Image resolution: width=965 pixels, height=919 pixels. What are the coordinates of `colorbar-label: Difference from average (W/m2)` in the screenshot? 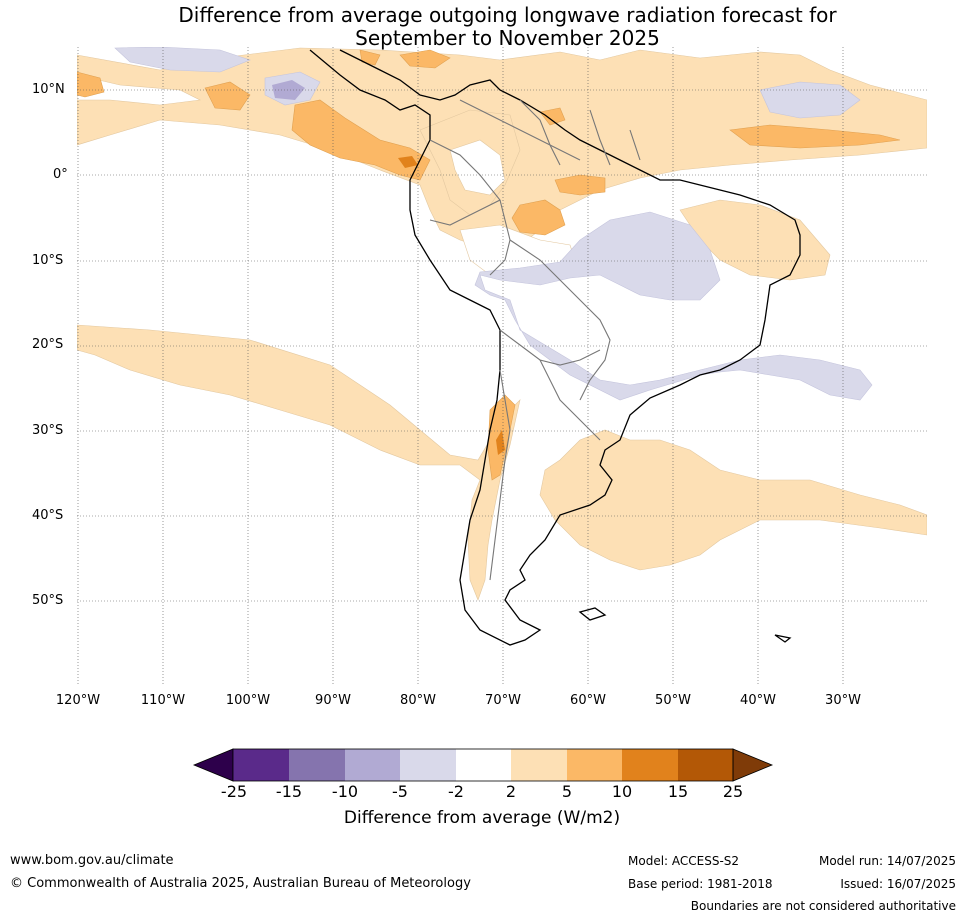 It's located at (482, 818).